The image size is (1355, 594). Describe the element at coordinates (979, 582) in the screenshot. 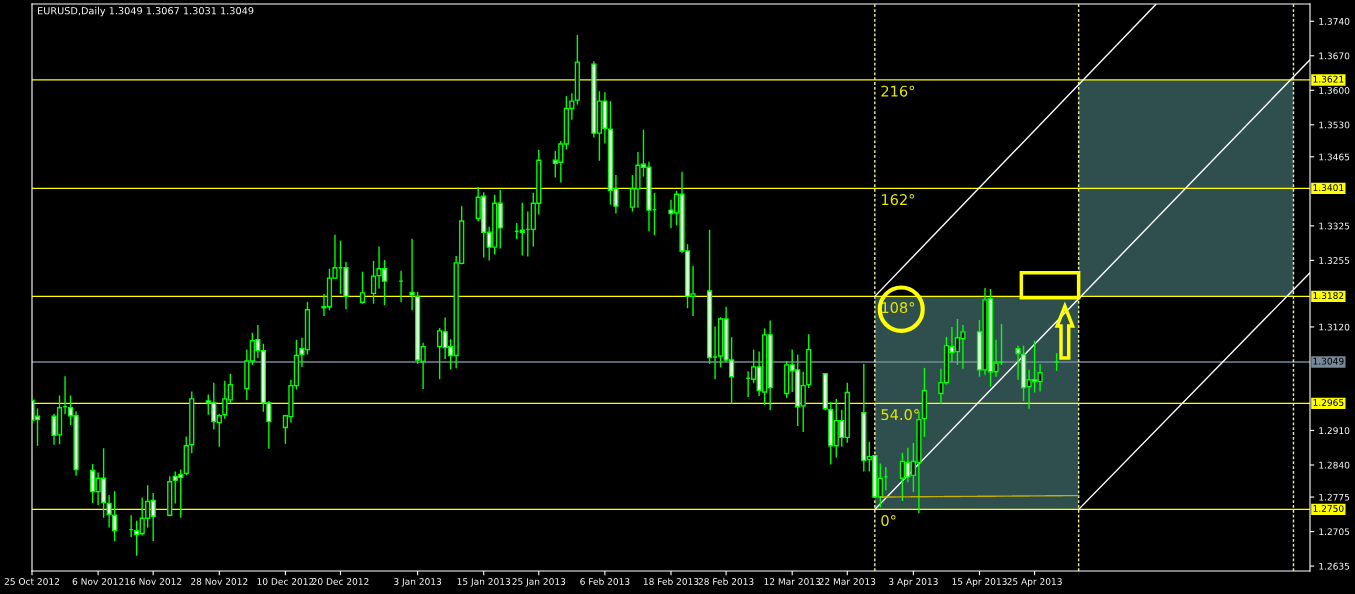

I see `x-tick-label: 15 Apr 2013` at that location.